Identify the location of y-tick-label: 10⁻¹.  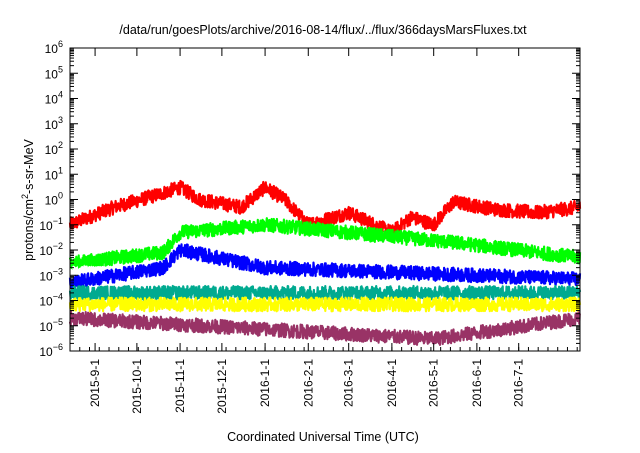
(51, 224).